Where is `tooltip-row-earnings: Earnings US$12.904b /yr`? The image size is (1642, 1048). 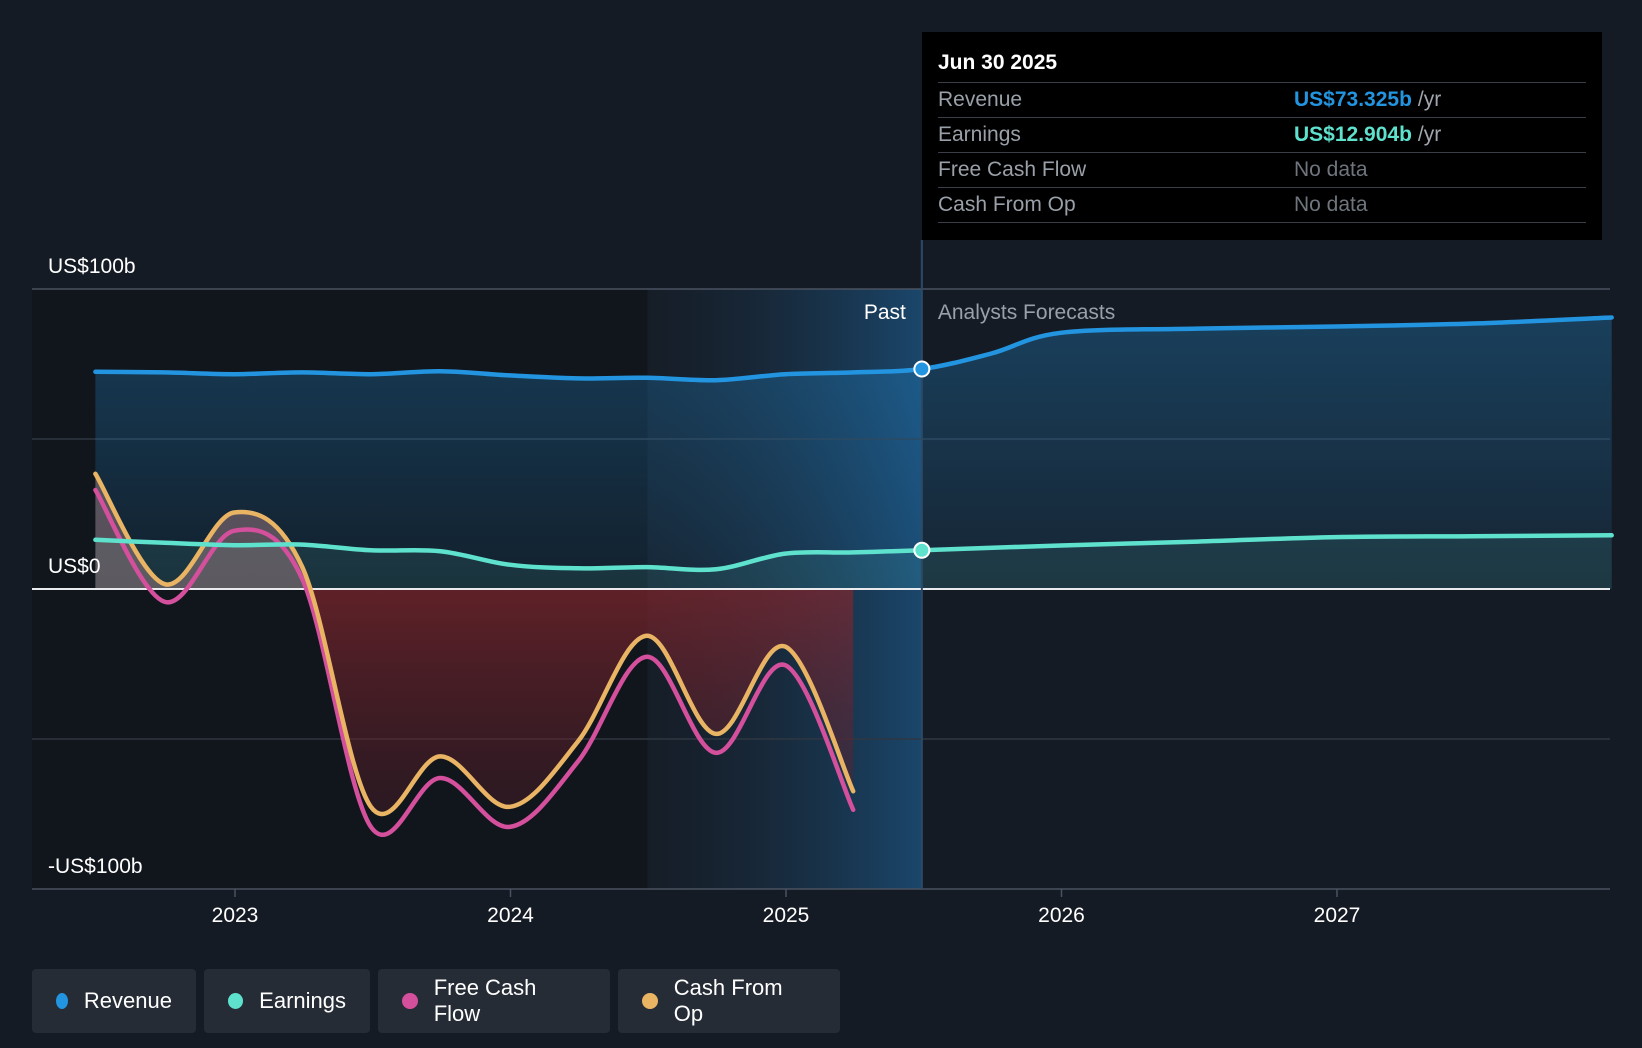 tooltip-row-earnings: Earnings US$12.904b /yr is located at coordinates (1262, 134).